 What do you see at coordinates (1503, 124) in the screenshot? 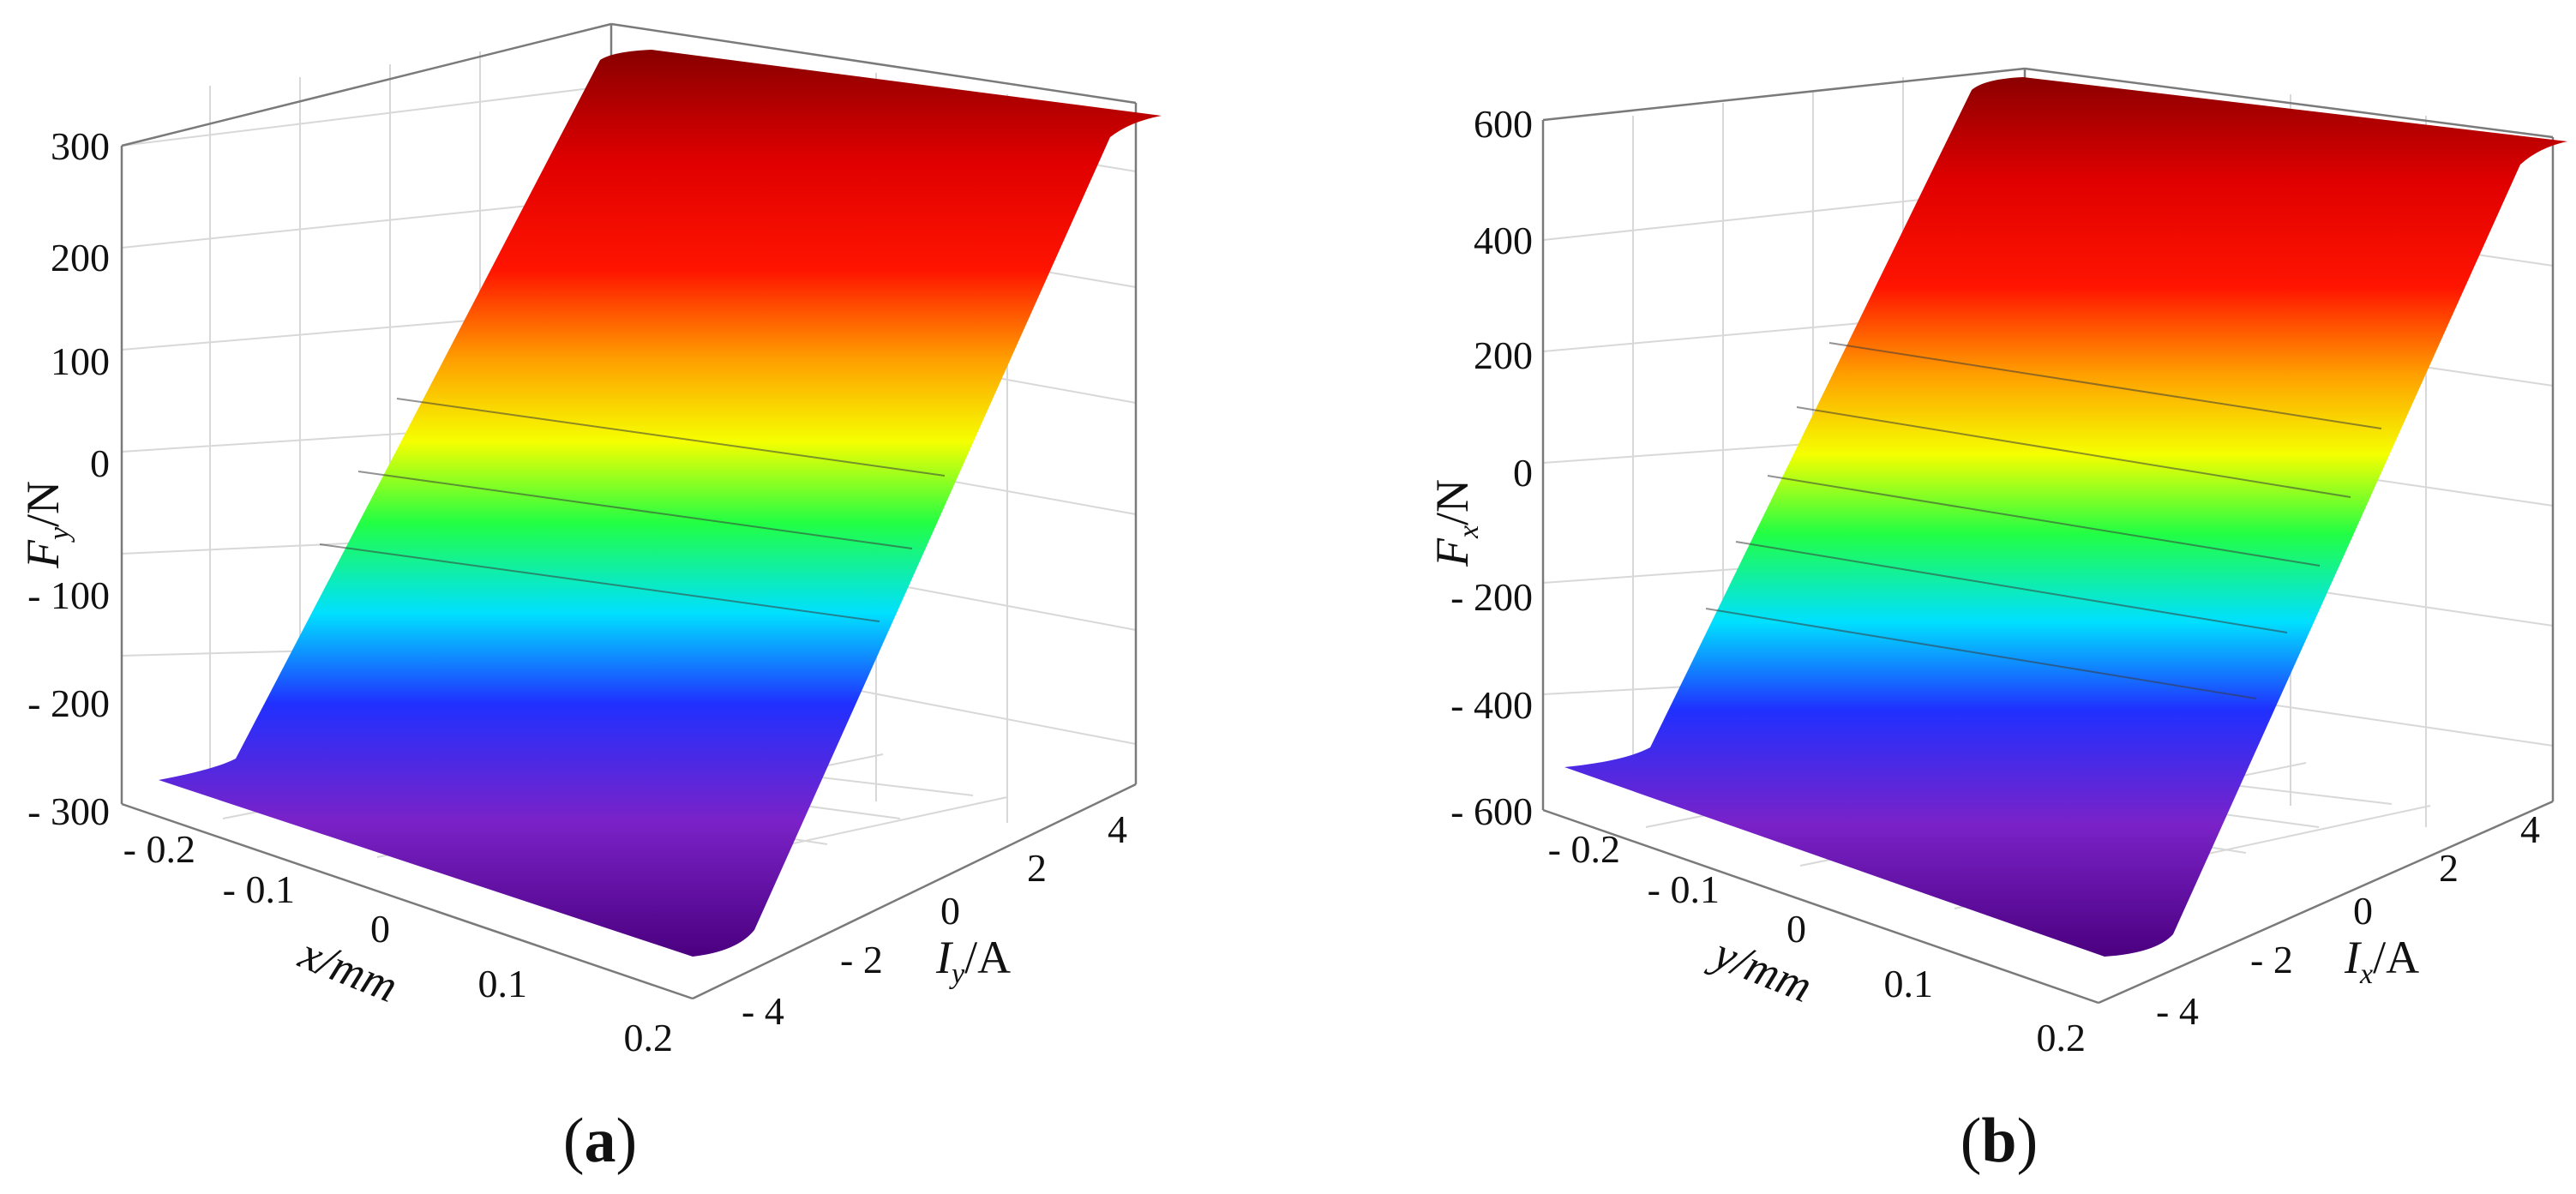
I see `z-tick-label: 600` at bounding box center [1503, 124].